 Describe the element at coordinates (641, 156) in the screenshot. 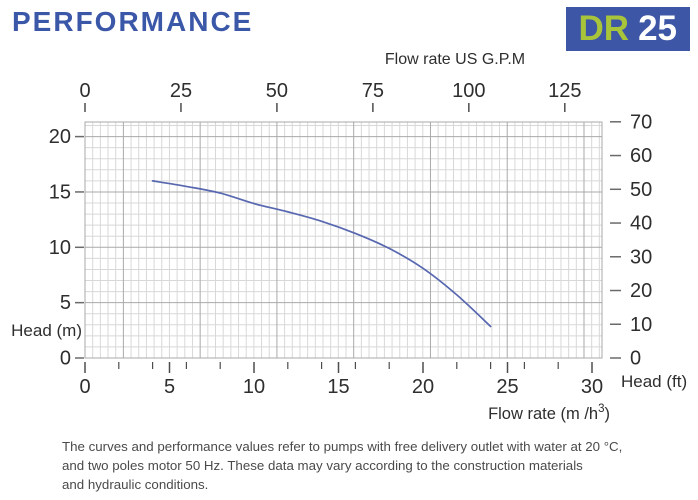

I see `svg-text: 60` at that location.